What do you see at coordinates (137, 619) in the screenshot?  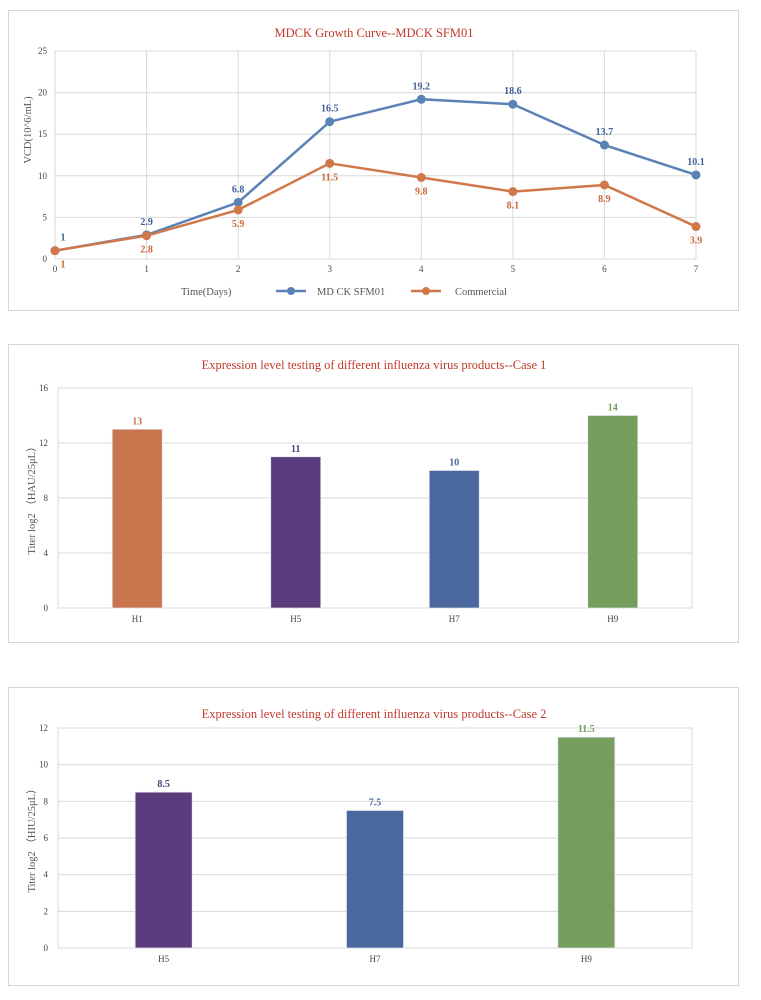 I see `x-tick-label: H1` at bounding box center [137, 619].